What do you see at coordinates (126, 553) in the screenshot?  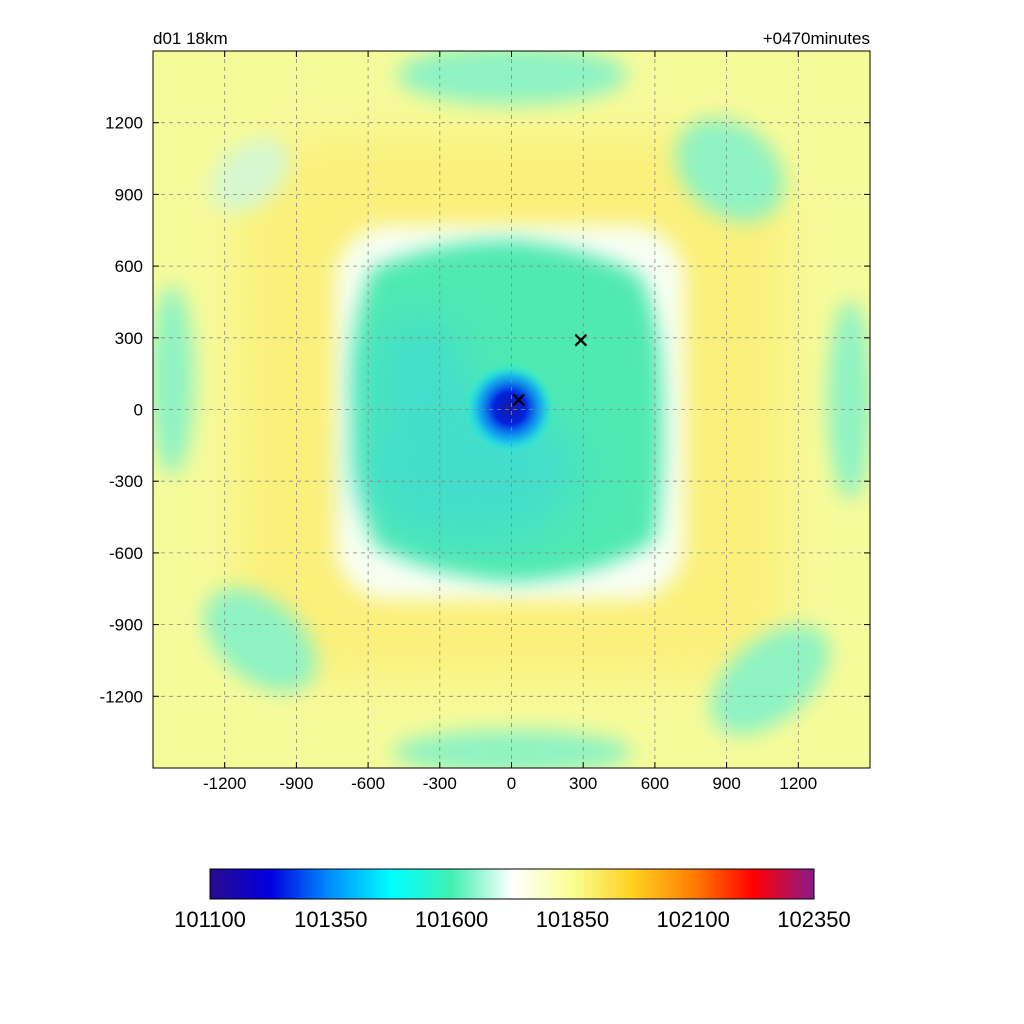 I see `y-tick-label: -600` at bounding box center [126, 553].